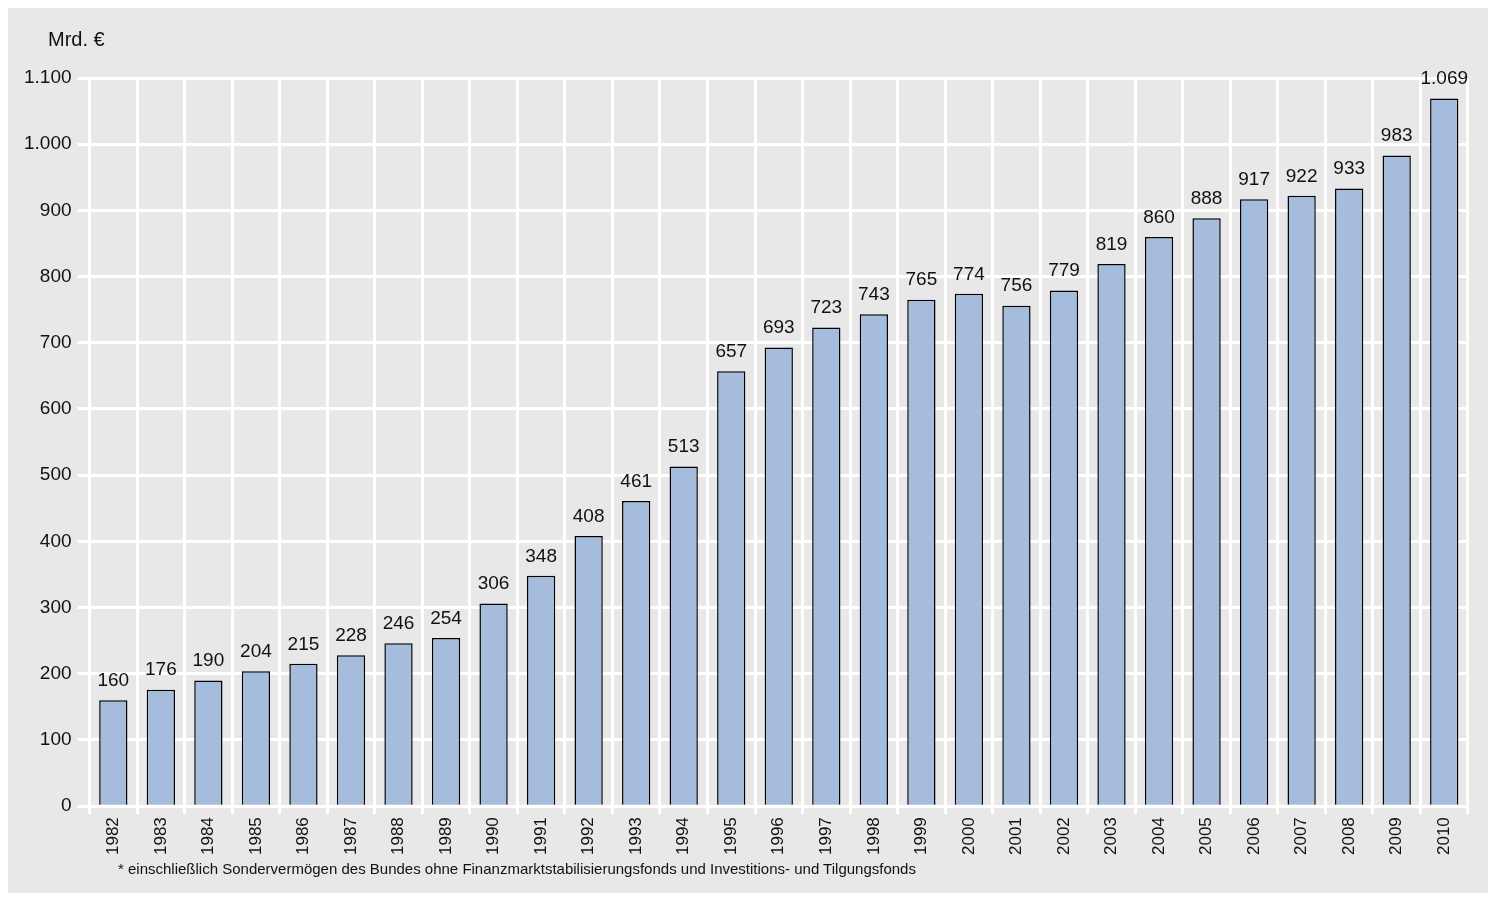 Image resolution: width=1496 pixels, height=904 pixels. What do you see at coordinates (1111, 243) in the screenshot?
I see `data-label: 819` at bounding box center [1111, 243].